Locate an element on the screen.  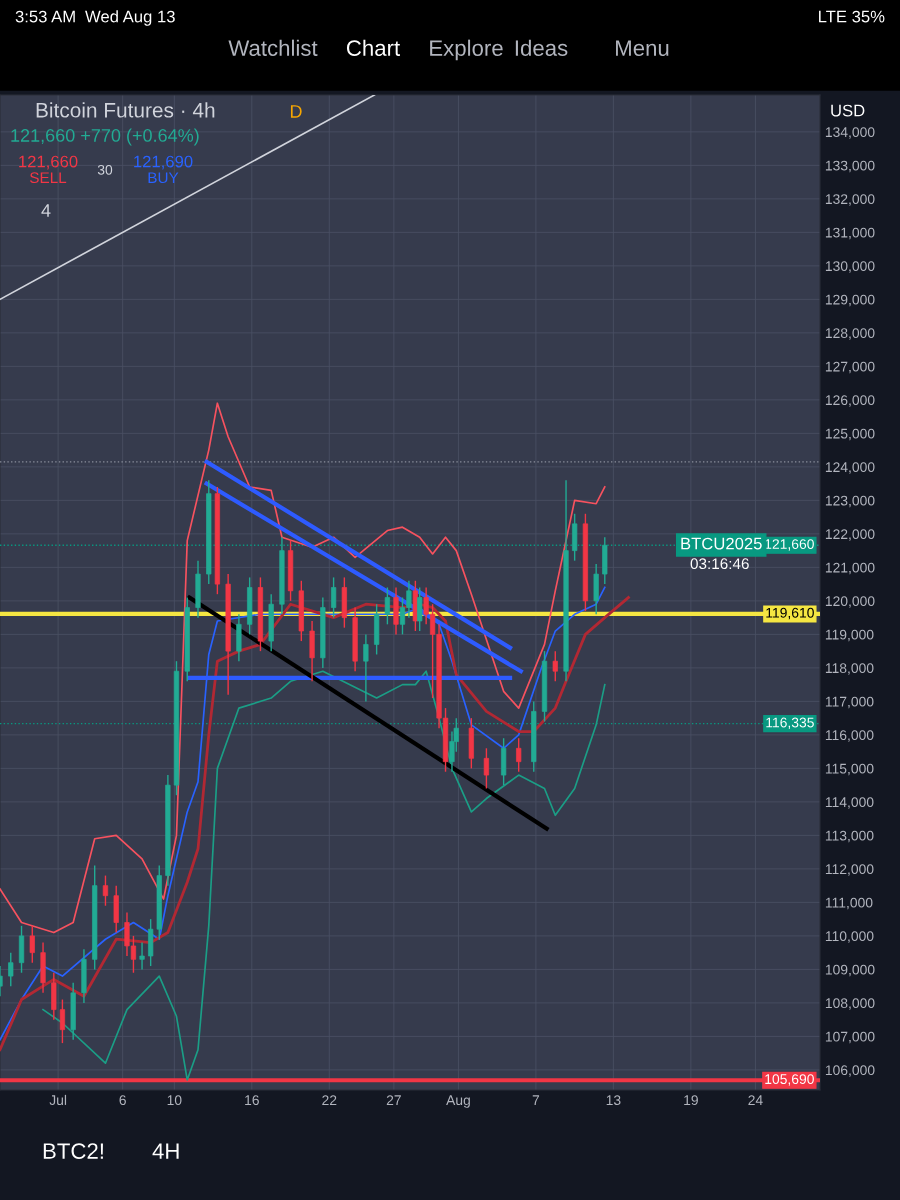
y-tick-label: 117,000 is located at coordinates (849, 702).